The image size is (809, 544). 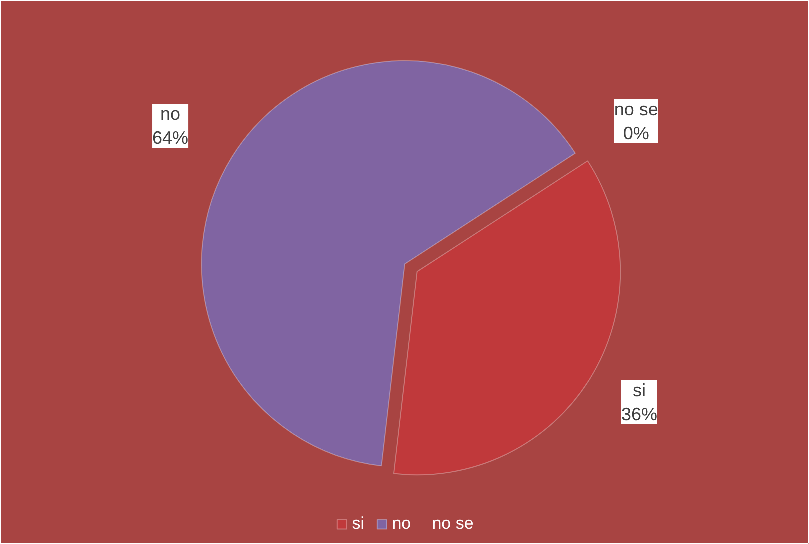 What do you see at coordinates (639, 414) in the screenshot?
I see `data-label: 36%` at bounding box center [639, 414].